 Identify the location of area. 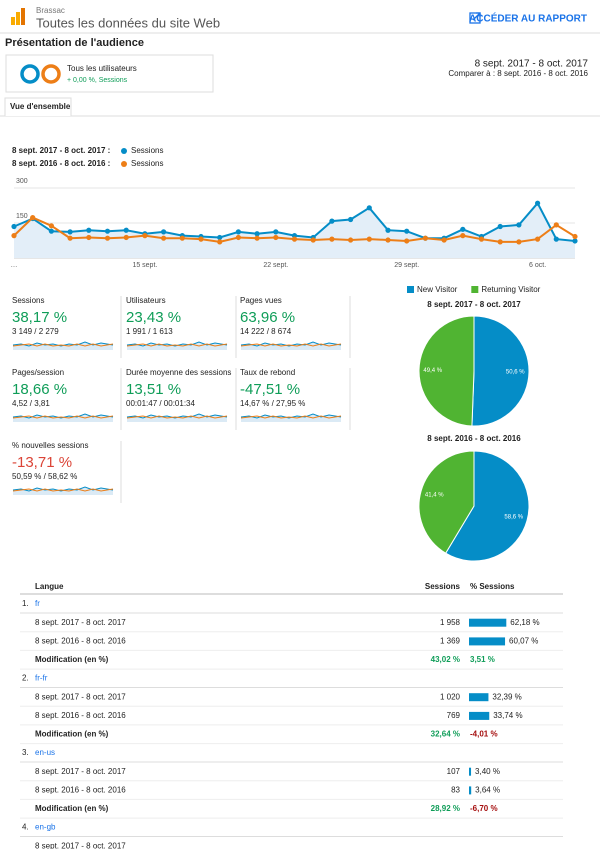
(294, 230).